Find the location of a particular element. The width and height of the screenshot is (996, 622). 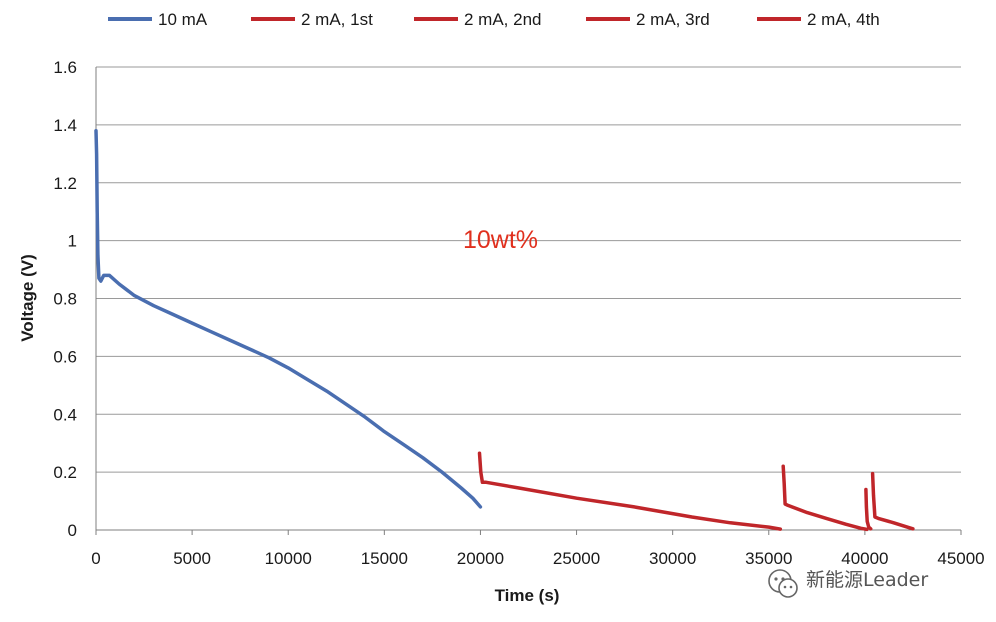

y-axis-title: Voltage (V) is located at coordinates (27, 298).